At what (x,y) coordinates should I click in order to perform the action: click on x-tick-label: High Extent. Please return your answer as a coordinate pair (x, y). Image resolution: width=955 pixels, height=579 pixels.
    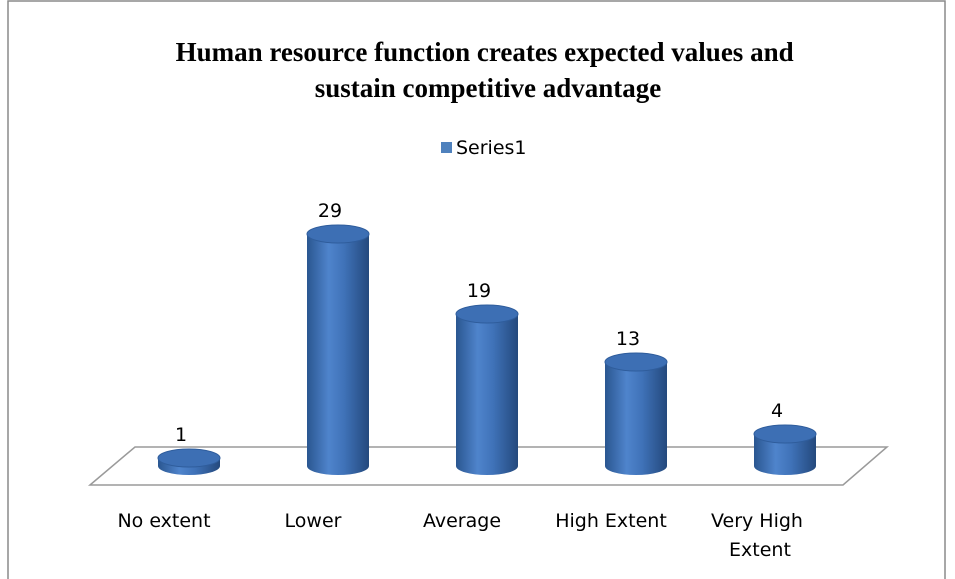
    Looking at the image, I should click on (611, 521).